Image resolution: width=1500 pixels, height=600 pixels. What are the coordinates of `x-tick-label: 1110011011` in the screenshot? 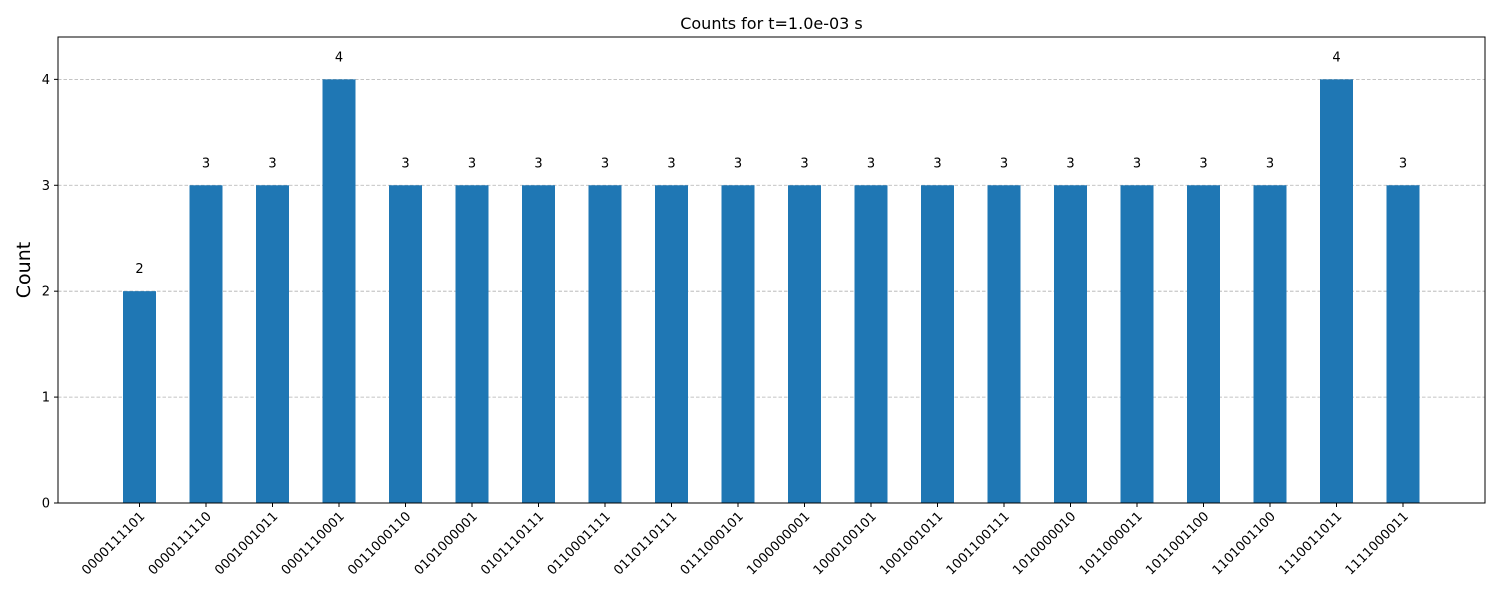 It's located at (1310, 543).